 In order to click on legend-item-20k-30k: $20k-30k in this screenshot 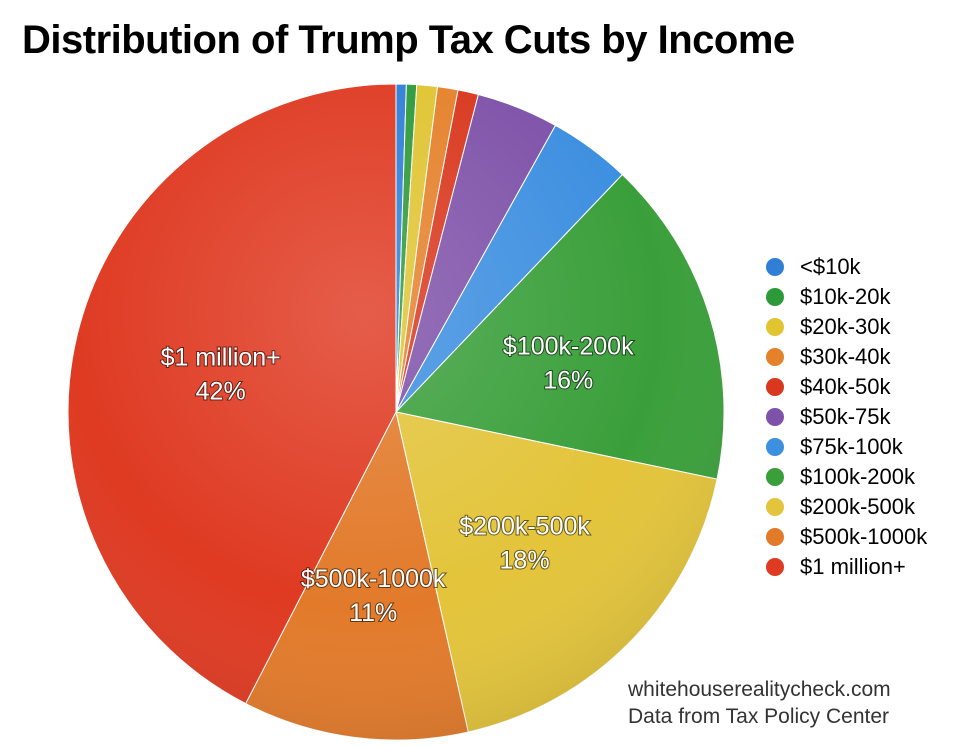, I will do `click(846, 327)`.